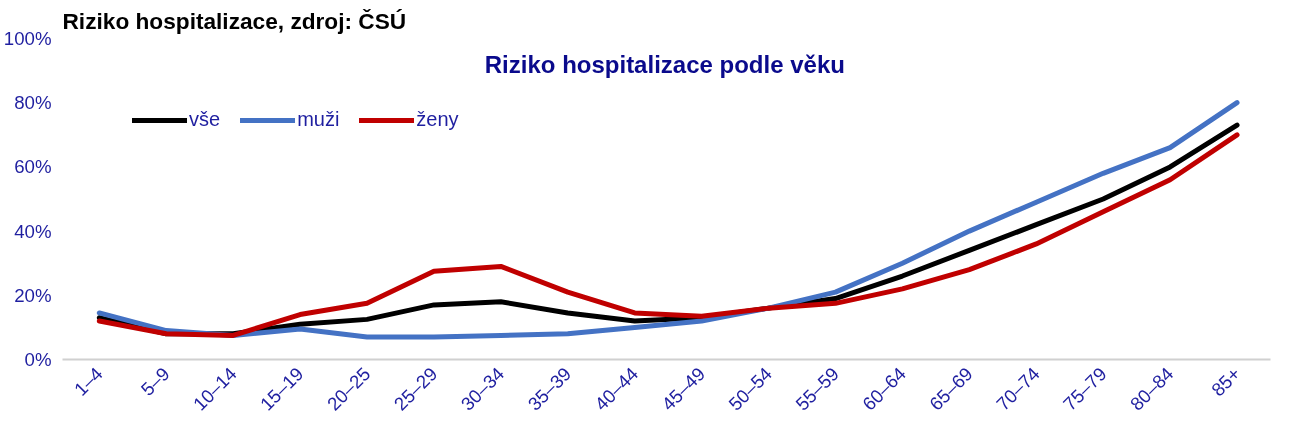 The width and height of the screenshot is (1302, 429). Describe the element at coordinates (33, 231) in the screenshot. I see `y-tick-label: 40%` at that location.